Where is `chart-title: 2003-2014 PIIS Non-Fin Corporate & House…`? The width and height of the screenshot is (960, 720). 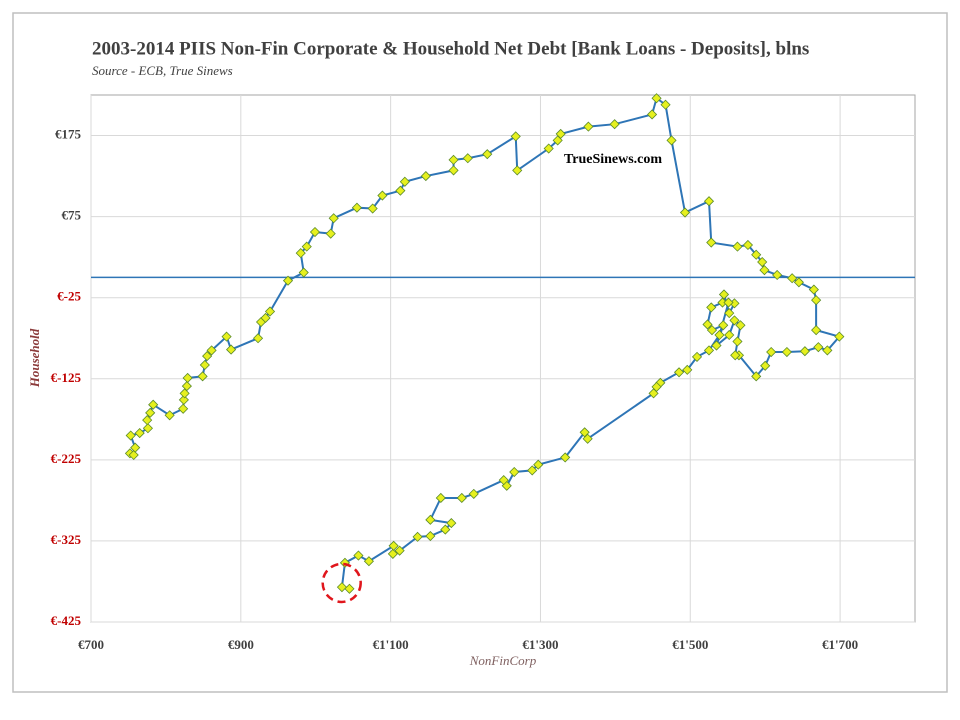
chart-title: 2003-2014 PIIS Non-Fin Corporate & House… is located at coordinates (450, 48).